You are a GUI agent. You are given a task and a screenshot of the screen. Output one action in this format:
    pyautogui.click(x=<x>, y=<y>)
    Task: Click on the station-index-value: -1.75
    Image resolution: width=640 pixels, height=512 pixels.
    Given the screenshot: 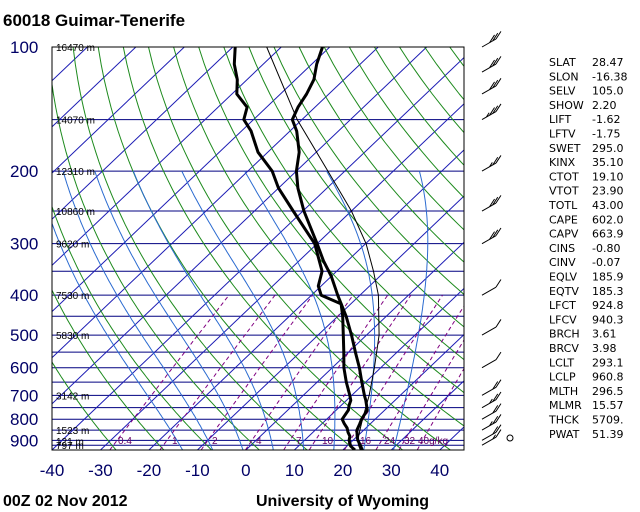 What is the action you would take?
    pyautogui.click(x=606, y=134)
    